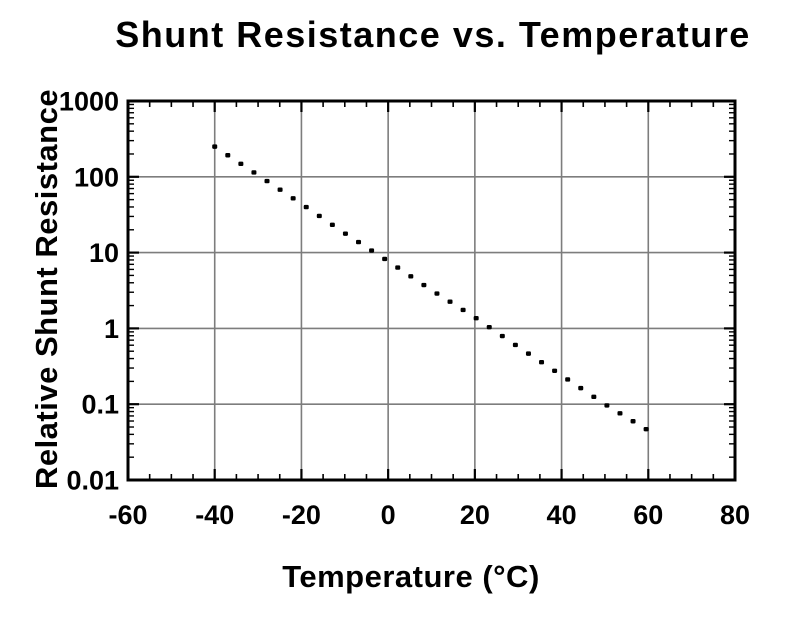  What do you see at coordinates (648, 515) in the screenshot?
I see `x-tick-label: 60` at bounding box center [648, 515].